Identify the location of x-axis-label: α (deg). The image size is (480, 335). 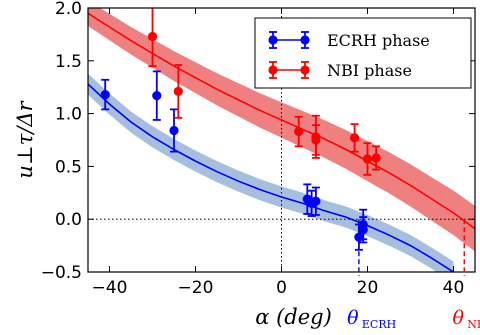
(293, 317).